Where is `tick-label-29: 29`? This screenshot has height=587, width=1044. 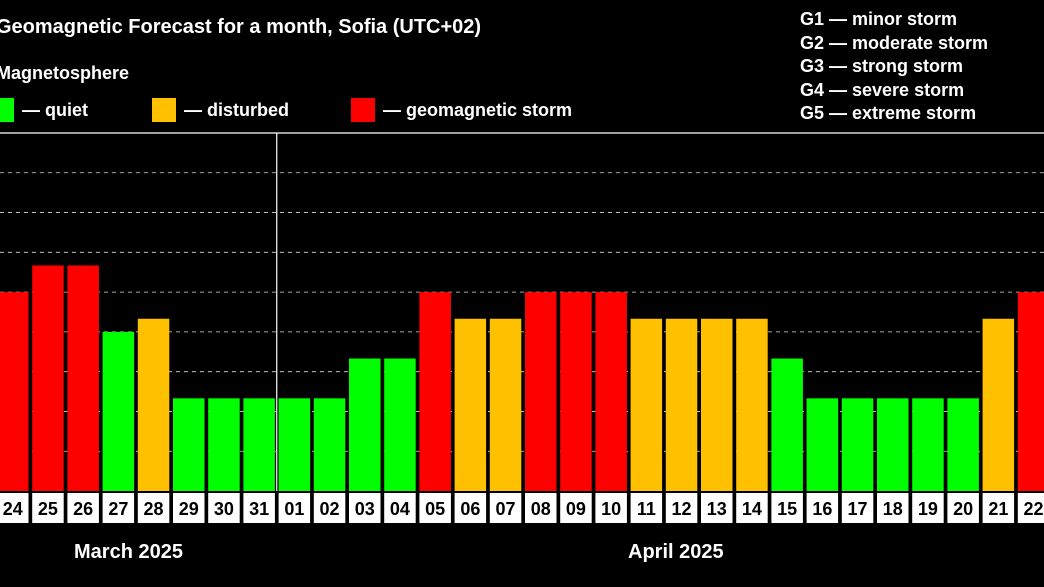
tick-label-29: 29 is located at coordinates (189, 509).